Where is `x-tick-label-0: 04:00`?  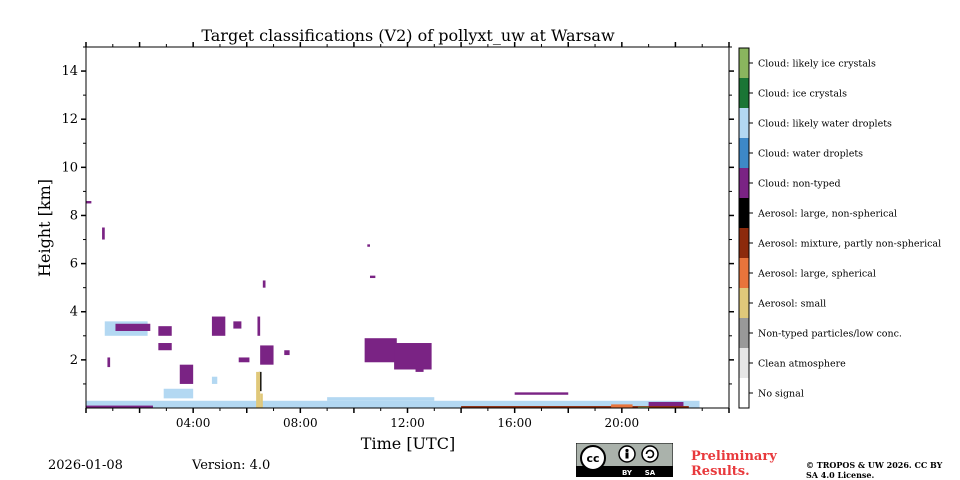 x-tick-label-0: 04:00 is located at coordinates (193, 423).